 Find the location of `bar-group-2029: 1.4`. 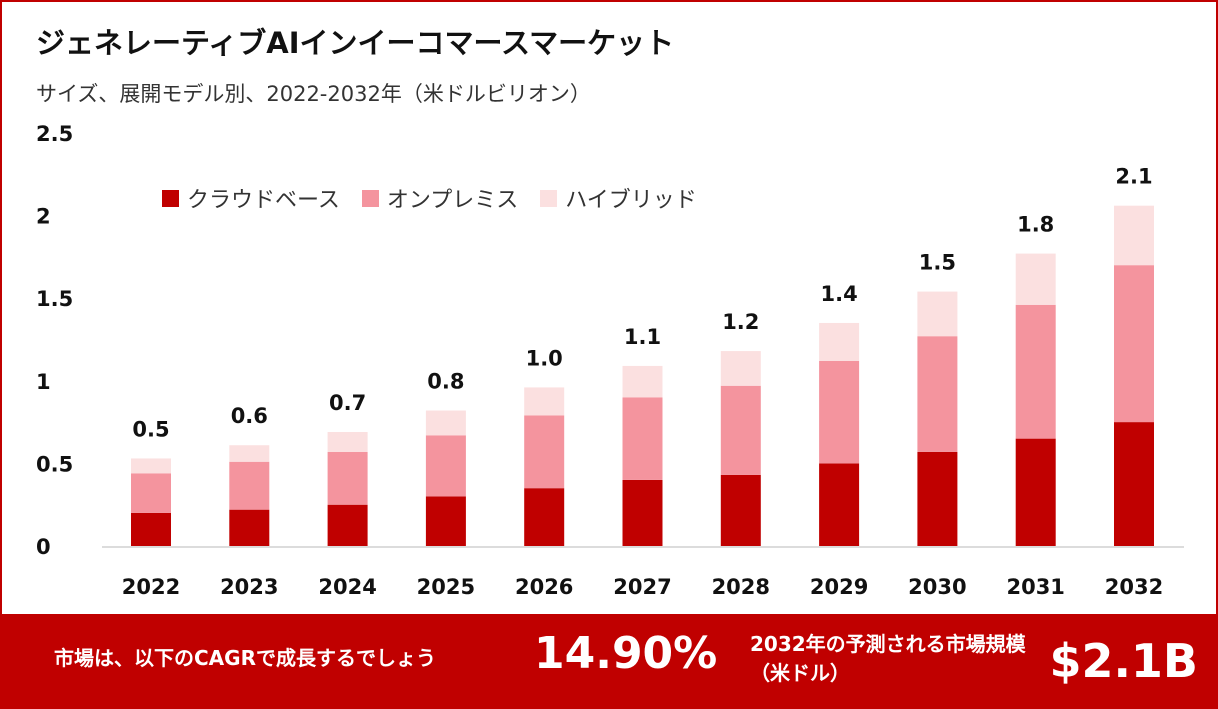

bar-group-2029: 1.4 is located at coordinates (839, 414).